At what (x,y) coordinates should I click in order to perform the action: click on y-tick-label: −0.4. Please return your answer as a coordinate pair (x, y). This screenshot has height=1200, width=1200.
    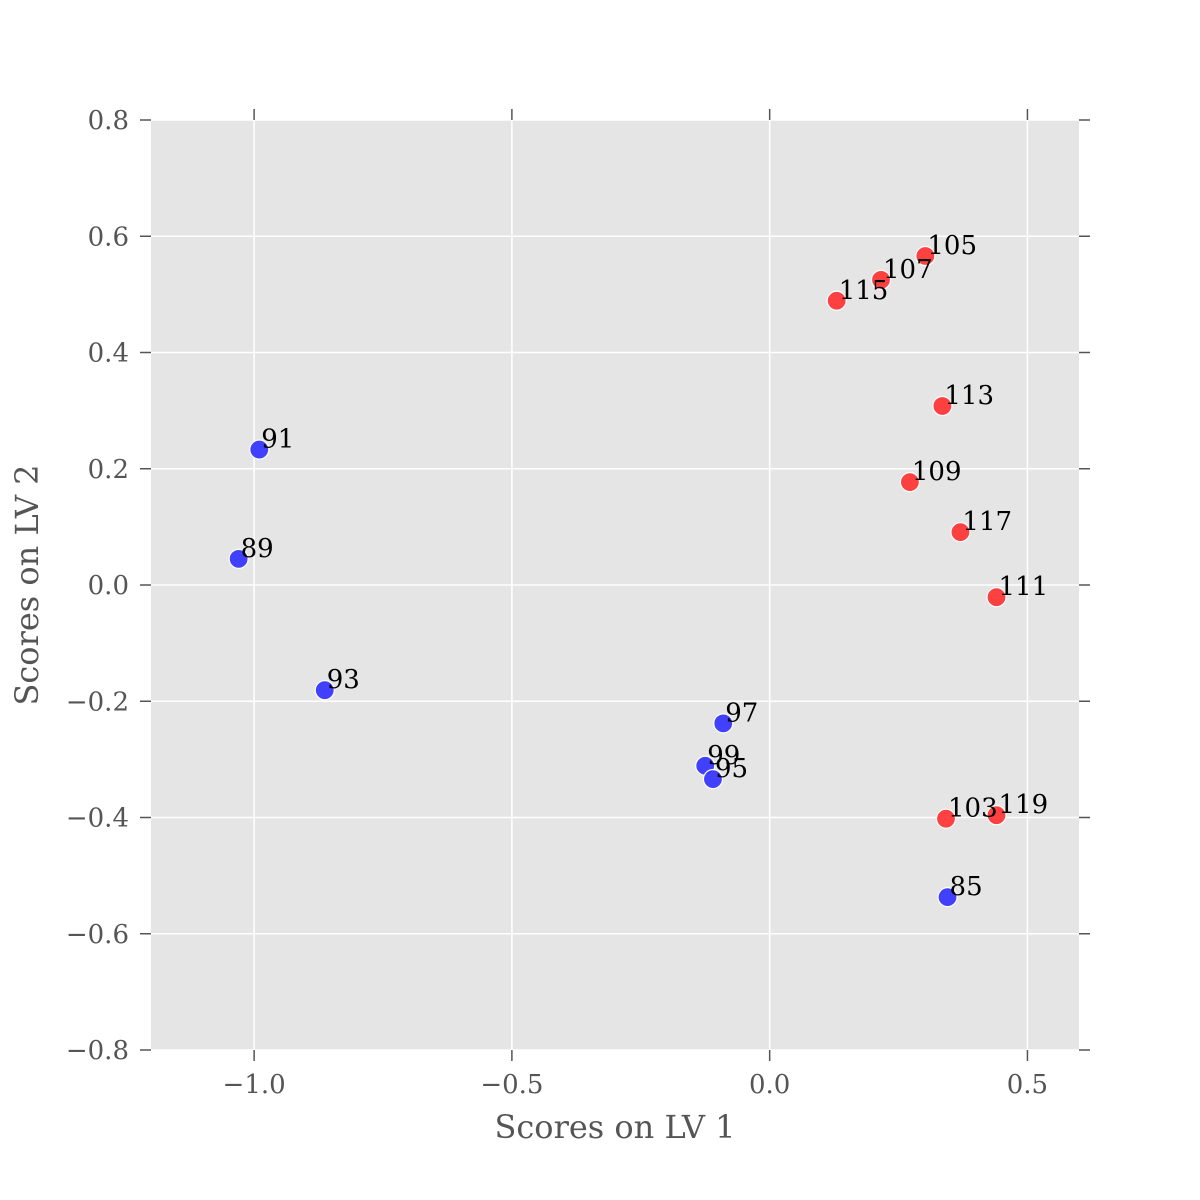
    Looking at the image, I should click on (97, 819).